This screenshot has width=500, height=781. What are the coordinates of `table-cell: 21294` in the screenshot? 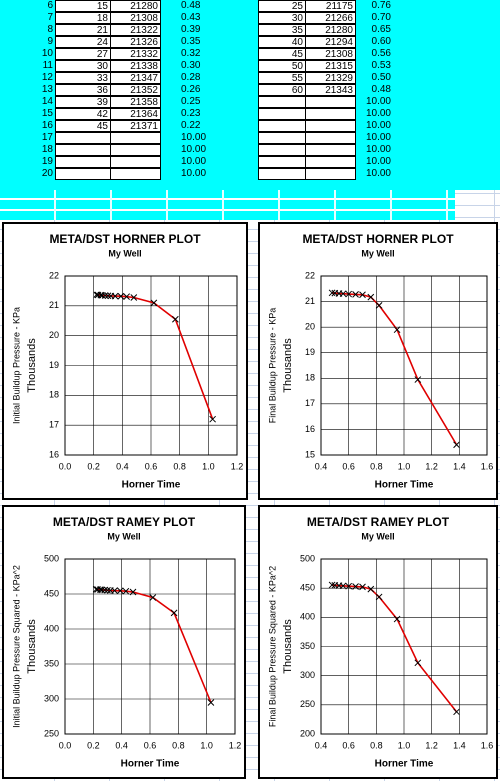 It's located at (330, 42).